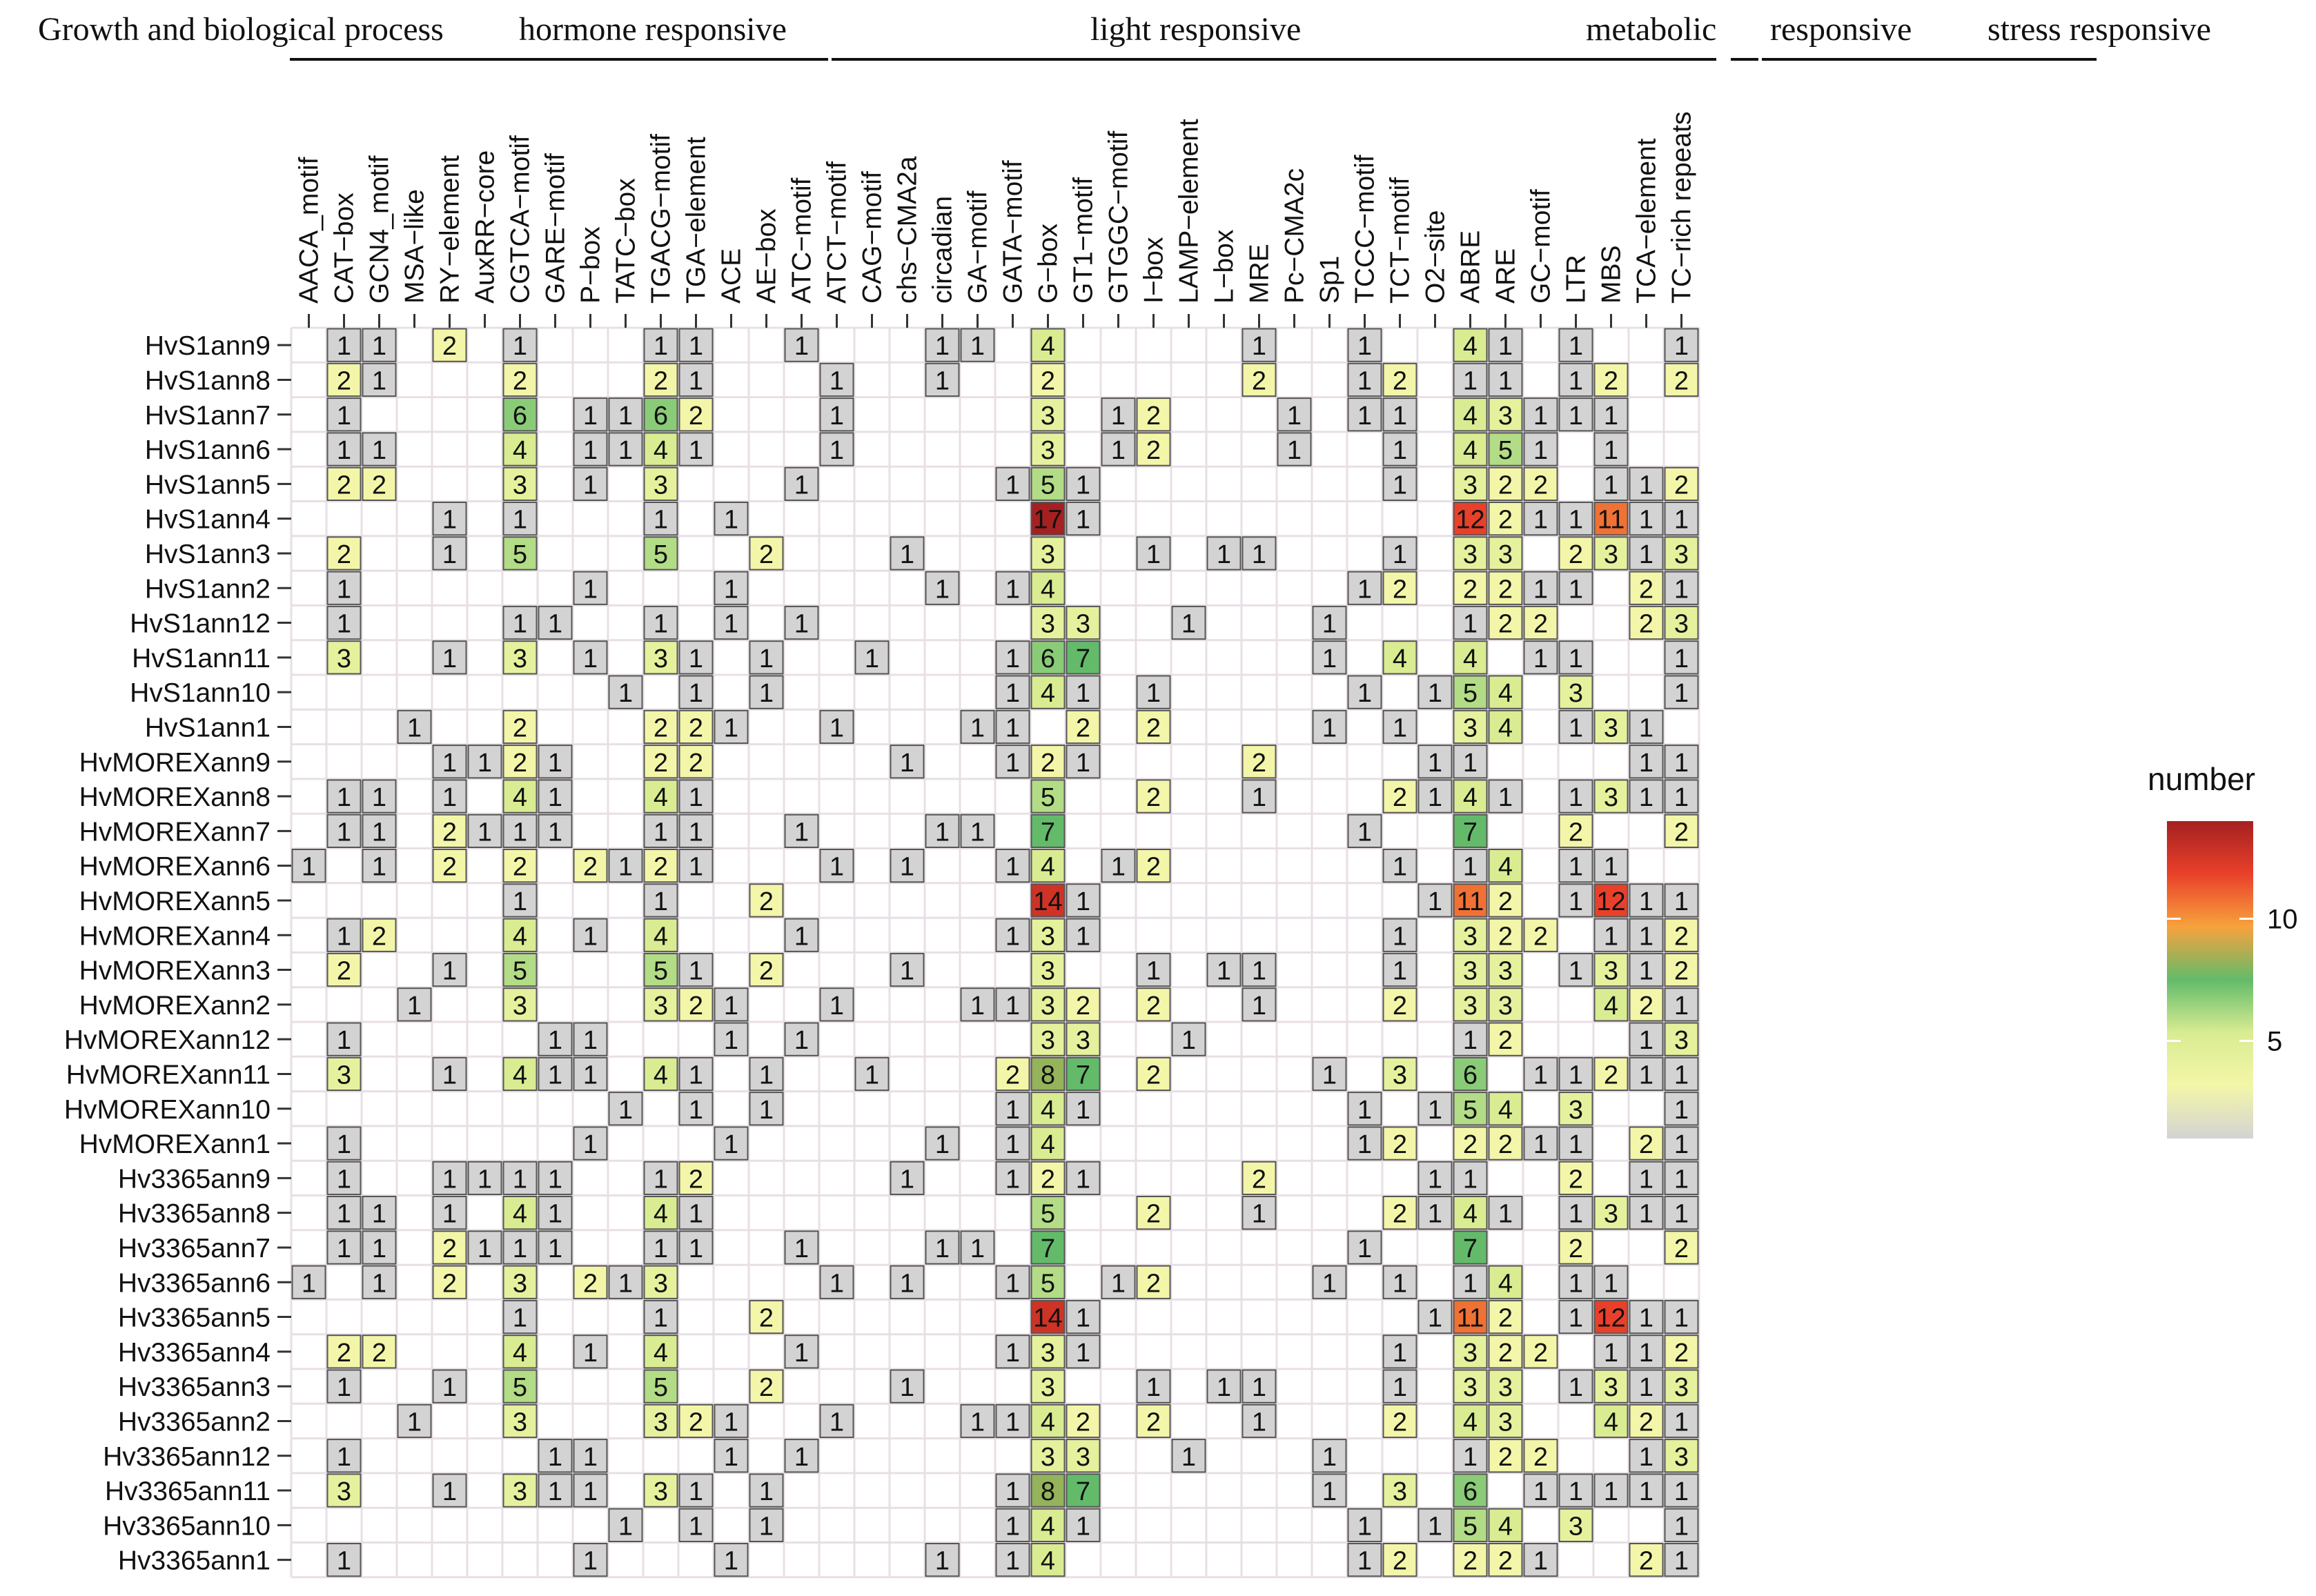  What do you see at coordinates (2099, 29) in the screenshot?
I see `category-label: stress responsive` at bounding box center [2099, 29].